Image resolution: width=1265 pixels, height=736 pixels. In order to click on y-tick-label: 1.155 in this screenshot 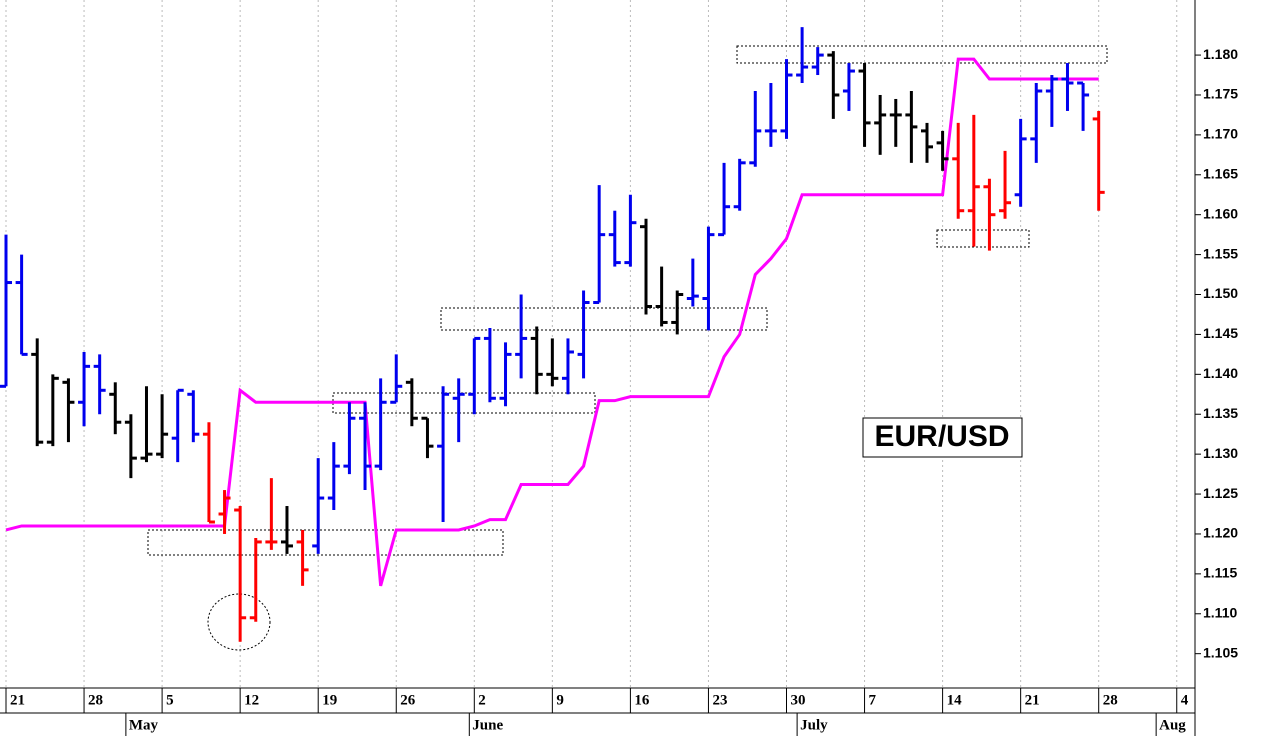, I will do `click(1220, 253)`.